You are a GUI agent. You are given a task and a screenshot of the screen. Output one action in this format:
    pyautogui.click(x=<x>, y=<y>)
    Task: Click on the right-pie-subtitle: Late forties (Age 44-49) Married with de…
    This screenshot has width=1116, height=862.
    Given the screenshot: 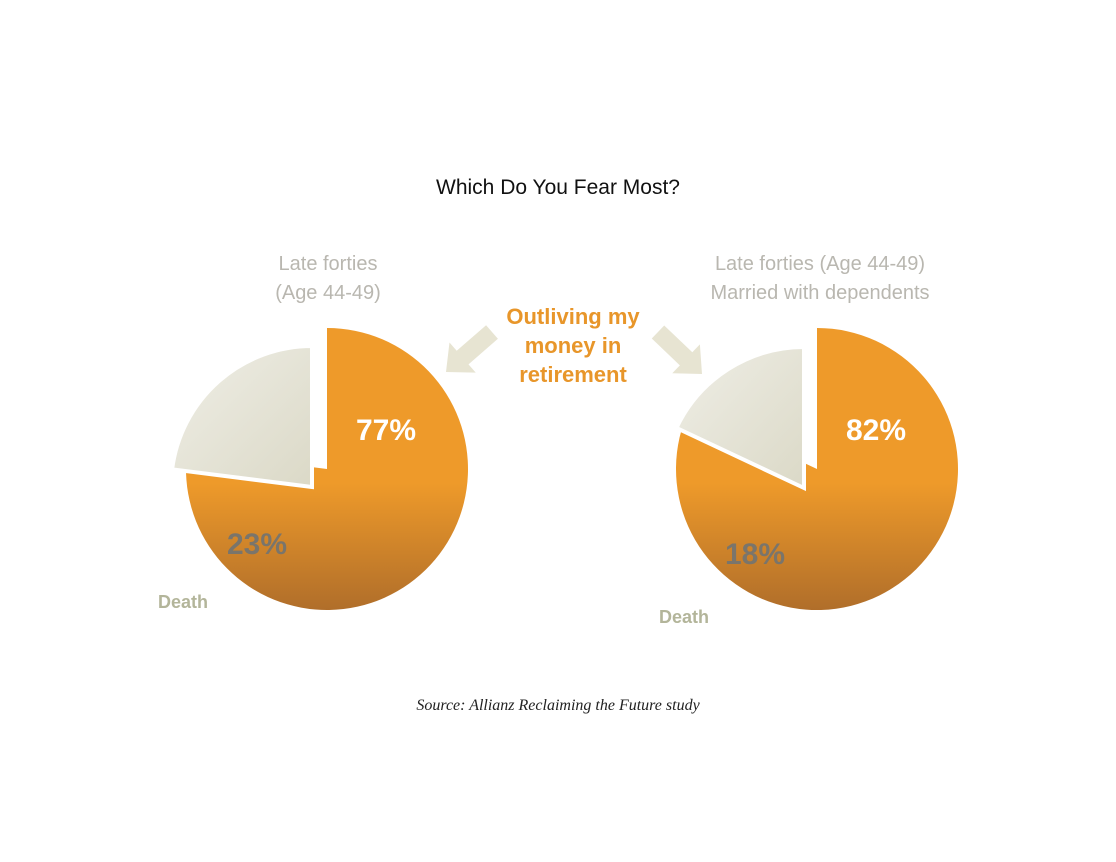 What is the action you would take?
    pyautogui.click(x=820, y=279)
    